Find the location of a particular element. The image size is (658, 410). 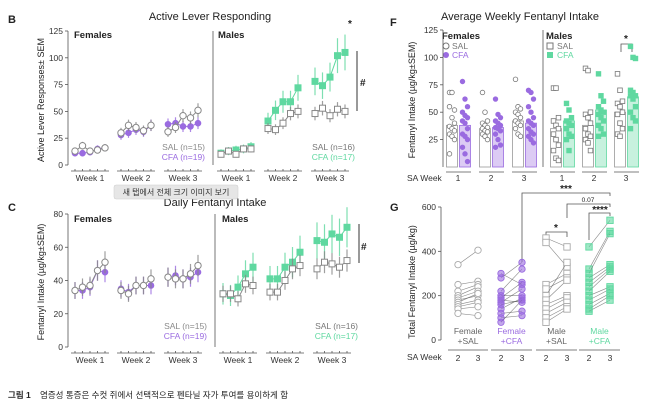

panel-c-females-label: Females is located at coordinates (93, 219).